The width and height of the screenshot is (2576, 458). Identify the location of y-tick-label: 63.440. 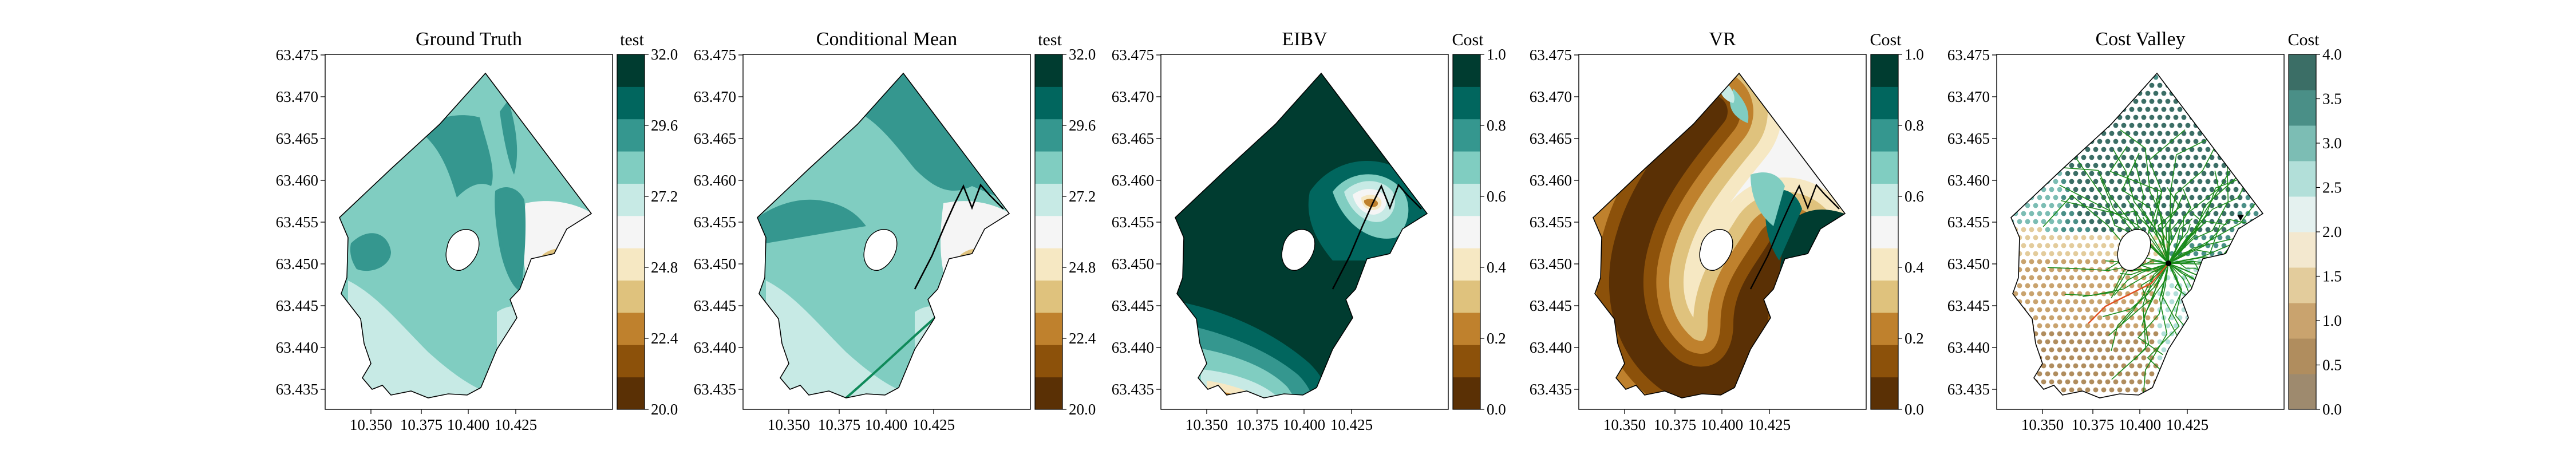
(1551, 348).